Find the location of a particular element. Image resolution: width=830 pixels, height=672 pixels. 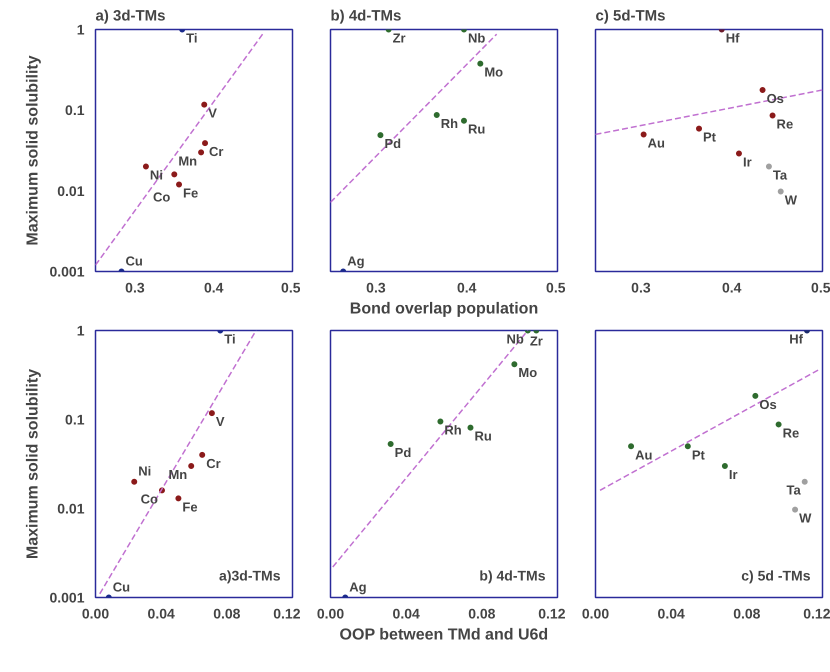

annotation: Os is located at coordinates (768, 404).